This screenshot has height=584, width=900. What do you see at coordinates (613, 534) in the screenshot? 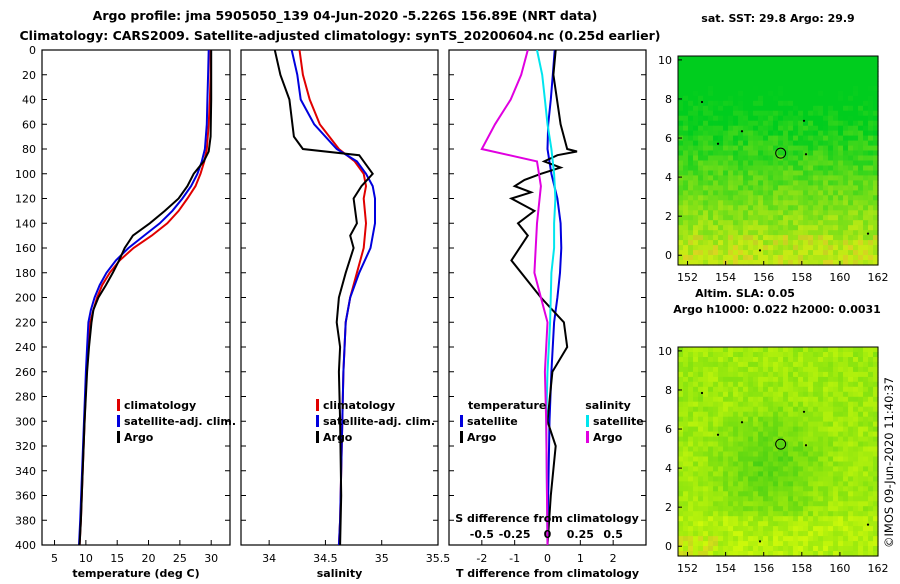
I see `x2-tick-label: 0.5` at bounding box center [613, 534].